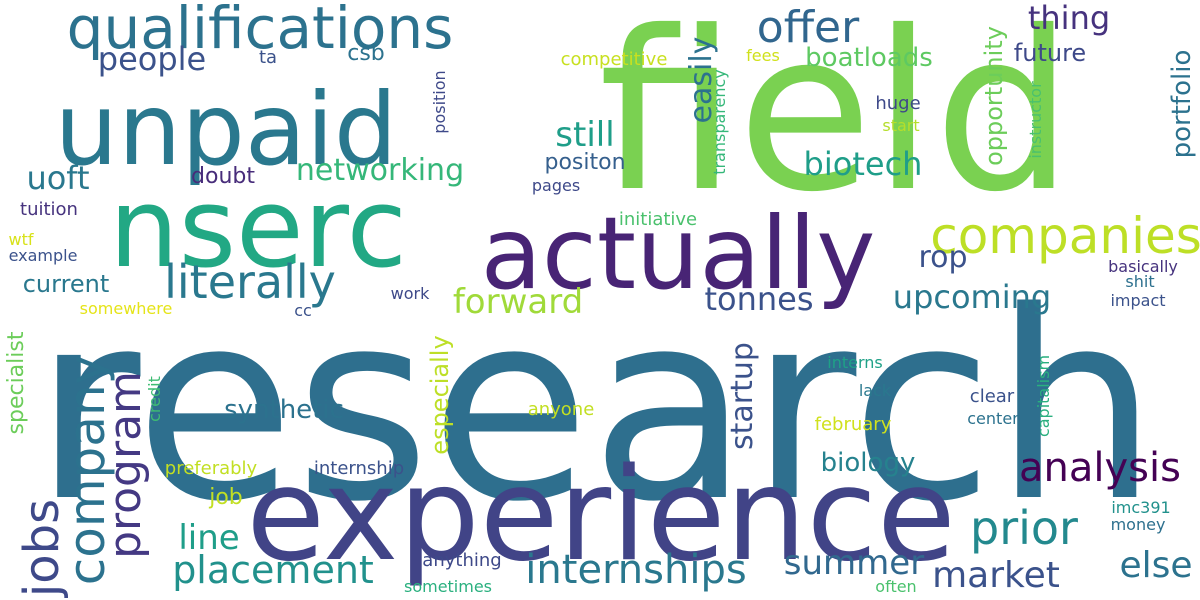 The height and width of the screenshot is (600, 1200). What do you see at coordinates (996, 575) in the screenshot?
I see `word-market: market` at bounding box center [996, 575].